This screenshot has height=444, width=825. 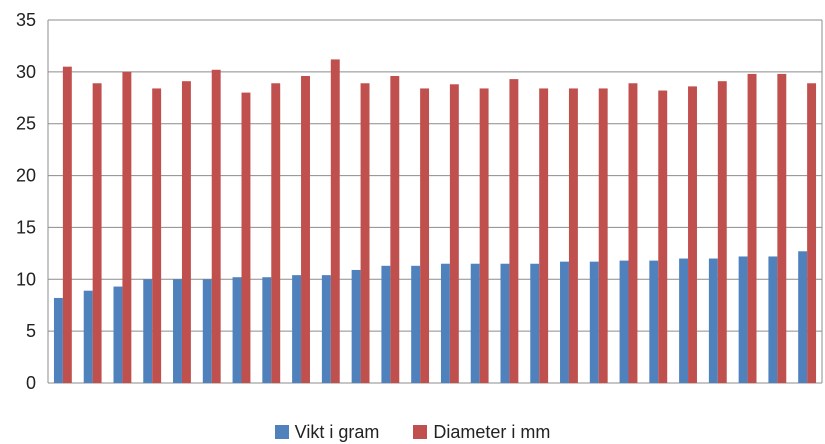 What do you see at coordinates (26, 20) in the screenshot?
I see `y-tick-label: 35` at bounding box center [26, 20].